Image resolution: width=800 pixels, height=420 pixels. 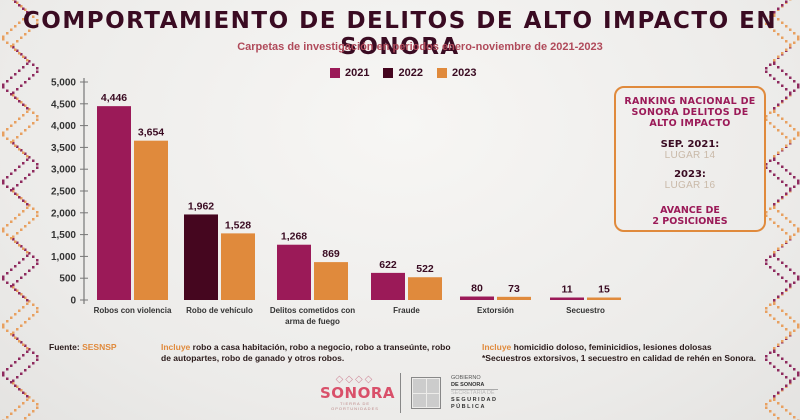 I want to click on bar-2021, so click(x=388, y=286).